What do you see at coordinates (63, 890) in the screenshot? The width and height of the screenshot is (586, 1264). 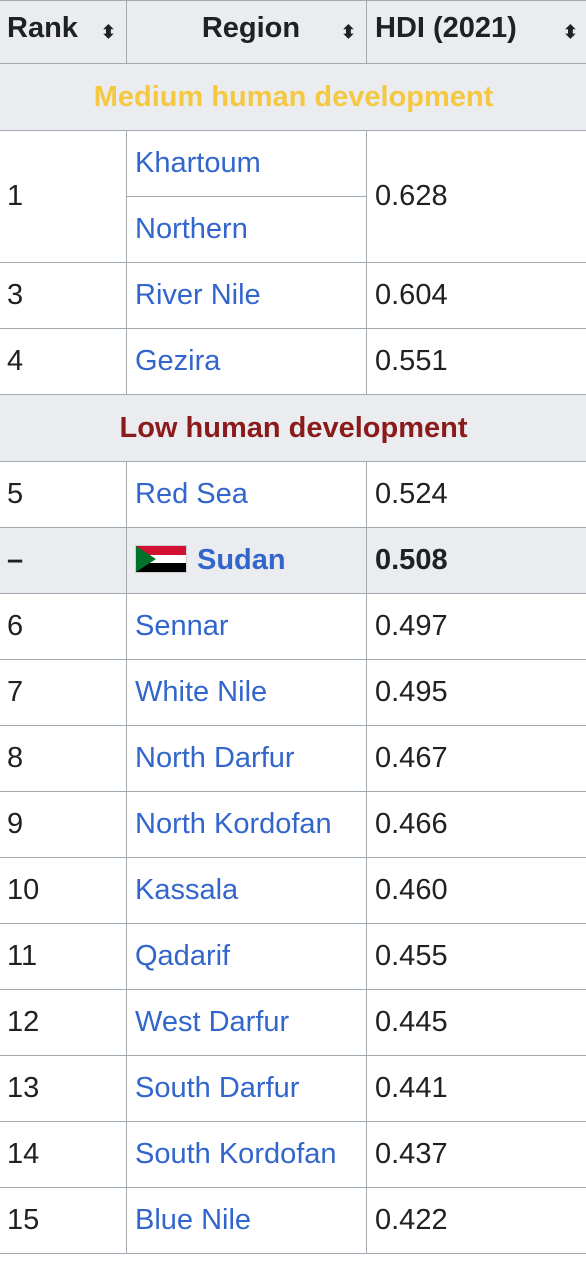 I see `rank-cell: 10` at bounding box center [63, 890].